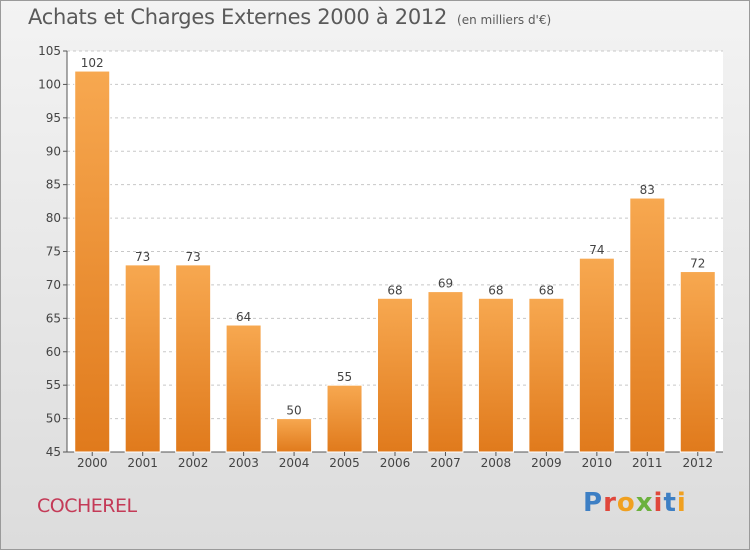  Describe the element at coordinates (344, 418) in the screenshot. I see `bar-2005` at that location.